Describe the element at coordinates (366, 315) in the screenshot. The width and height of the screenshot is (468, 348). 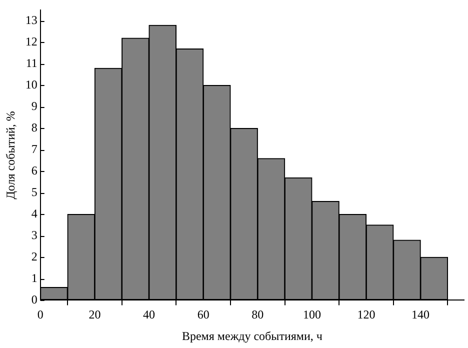
I see `x-tick-label: 120` at that location.